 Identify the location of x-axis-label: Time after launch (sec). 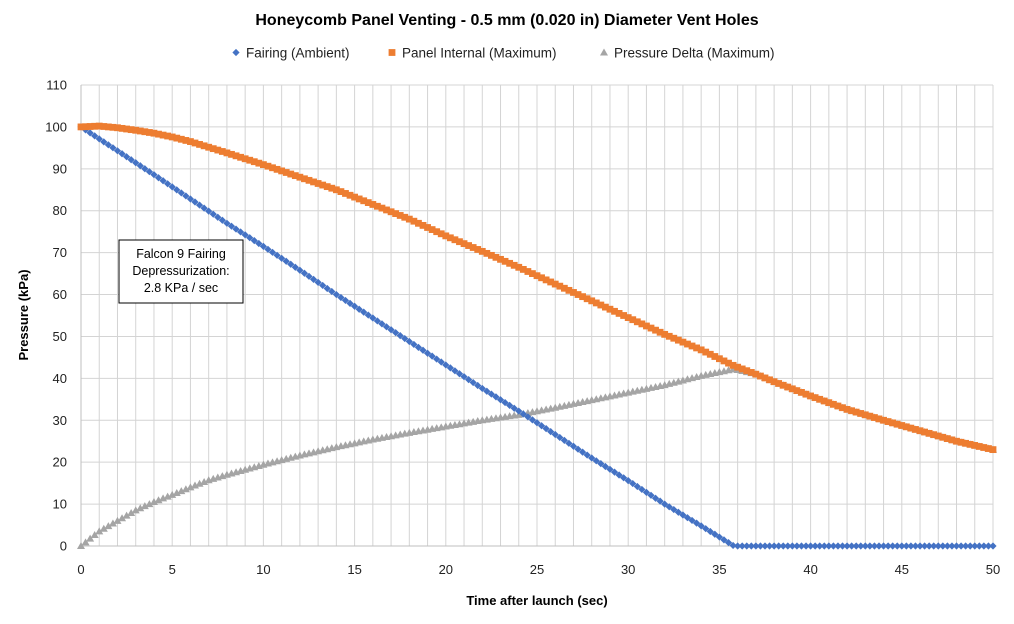
(536, 600).